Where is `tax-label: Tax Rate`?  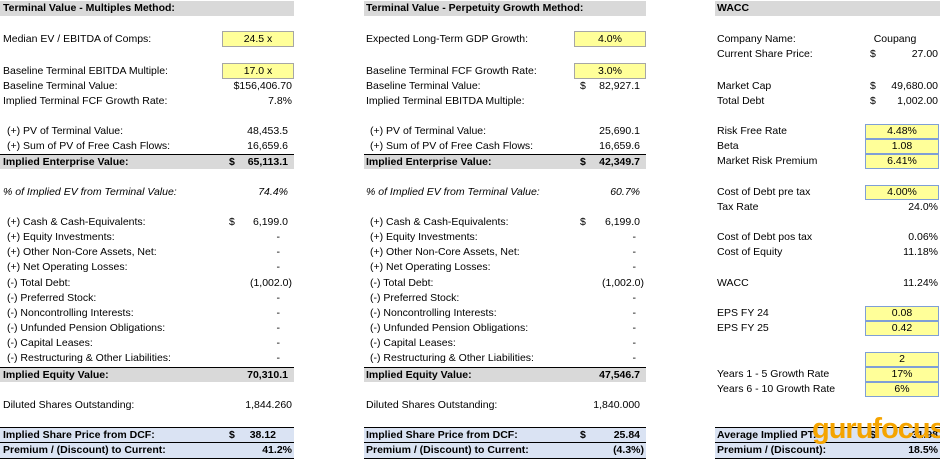 tax-label: Tax Rate is located at coordinates (738, 207).